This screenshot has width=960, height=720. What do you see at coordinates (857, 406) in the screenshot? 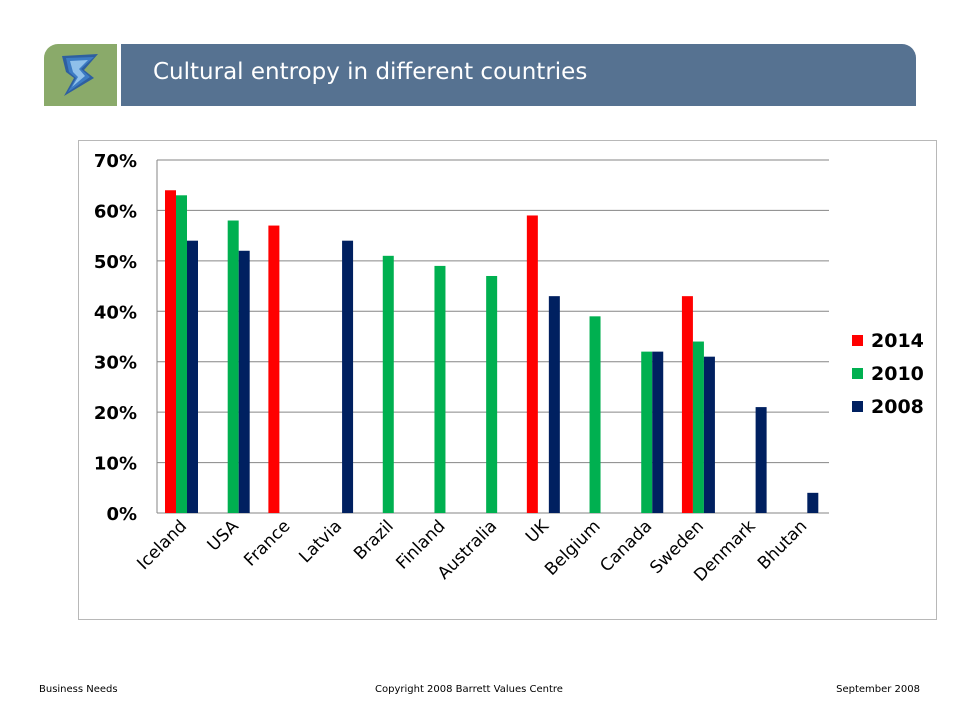
I see `legend-swatch-2008` at bounding box center [857, 406].